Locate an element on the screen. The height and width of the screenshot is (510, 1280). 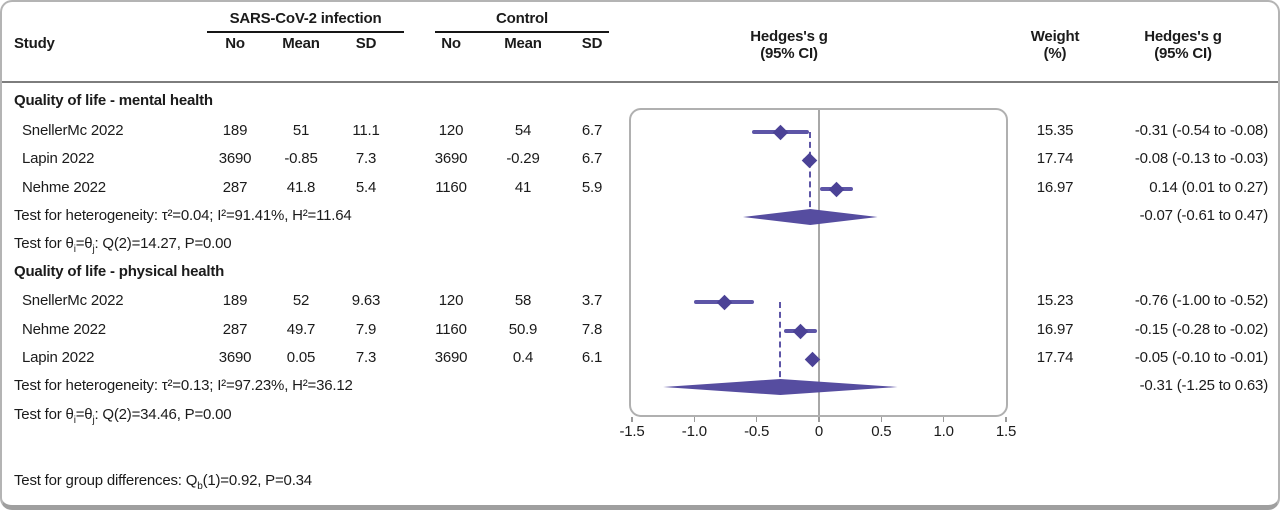
column-header-sd-control: SD is located at coordinates (592, 43).